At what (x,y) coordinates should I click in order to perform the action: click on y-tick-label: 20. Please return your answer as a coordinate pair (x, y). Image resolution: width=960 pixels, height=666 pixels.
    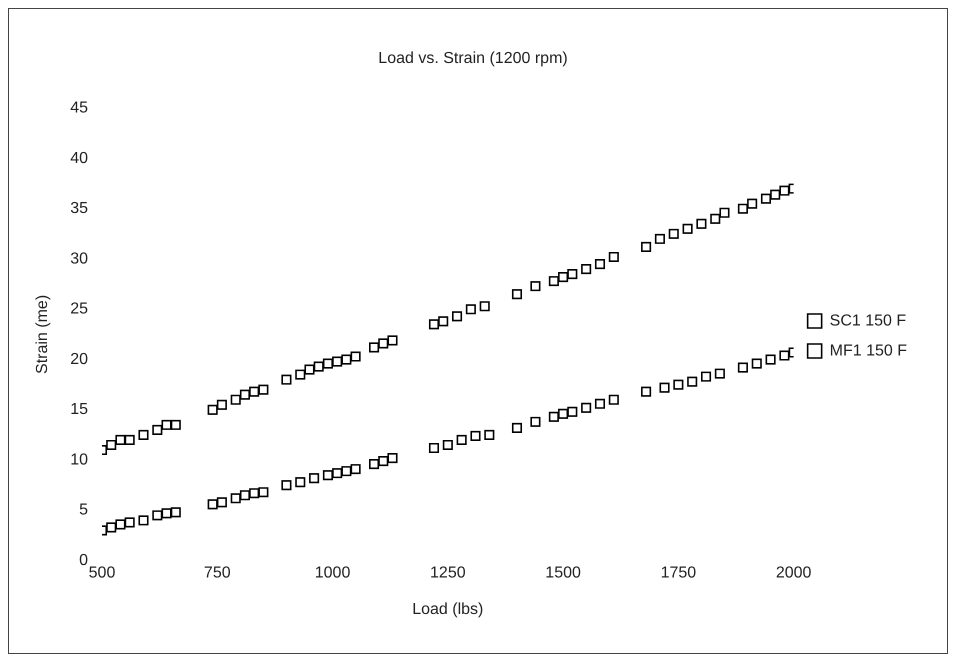
    Looking at the image, I should click on (79, 359).